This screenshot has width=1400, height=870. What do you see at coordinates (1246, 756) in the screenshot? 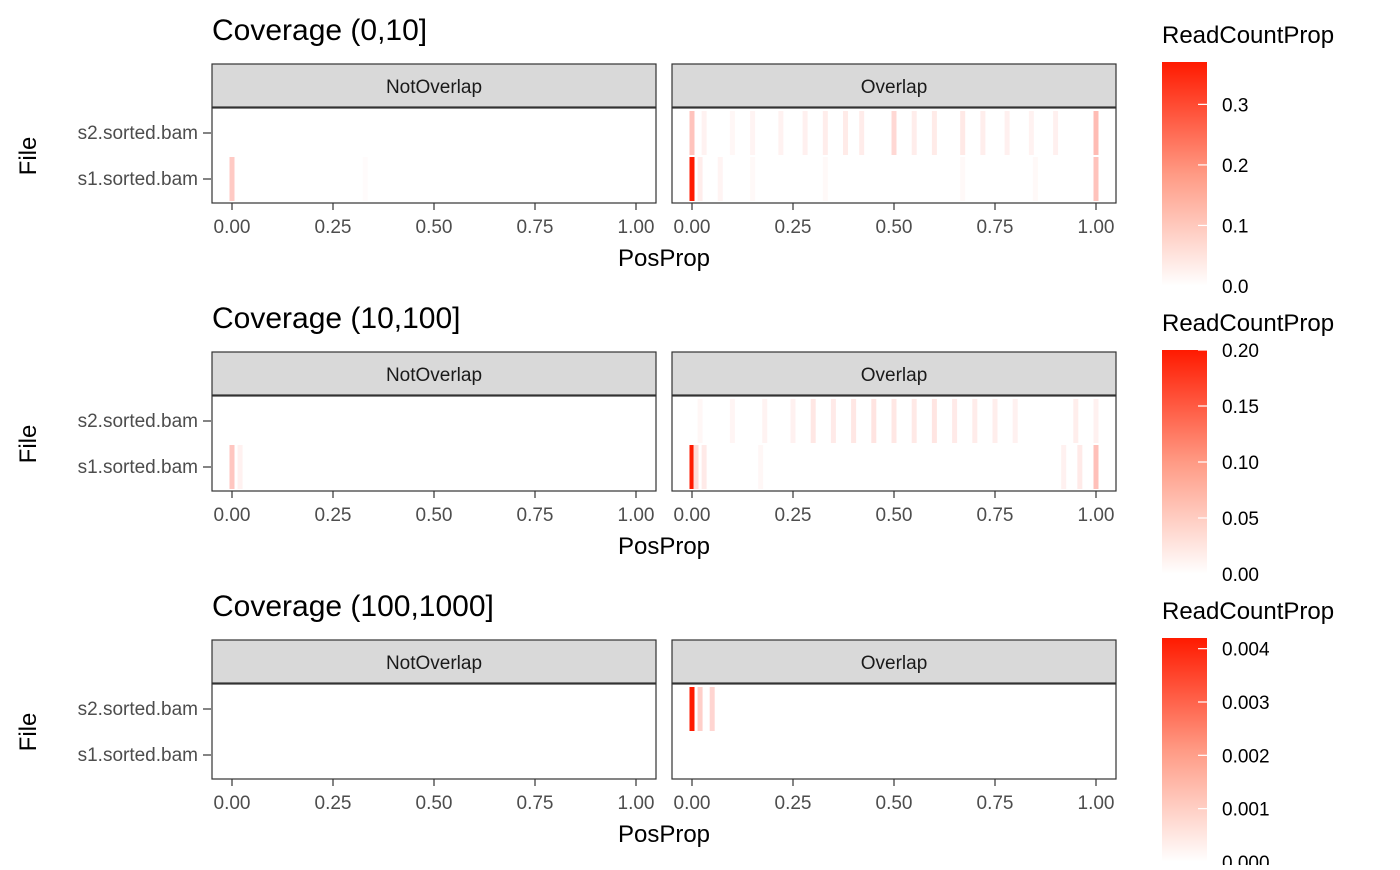
I see `legend-tick-label: 0.002` at bounding box center [1246, 756].